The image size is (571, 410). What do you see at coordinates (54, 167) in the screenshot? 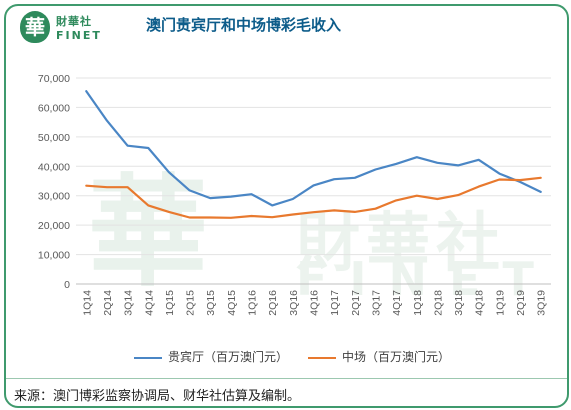
I see `y-tick-label: 40,000` at bounding box center [54, 167].